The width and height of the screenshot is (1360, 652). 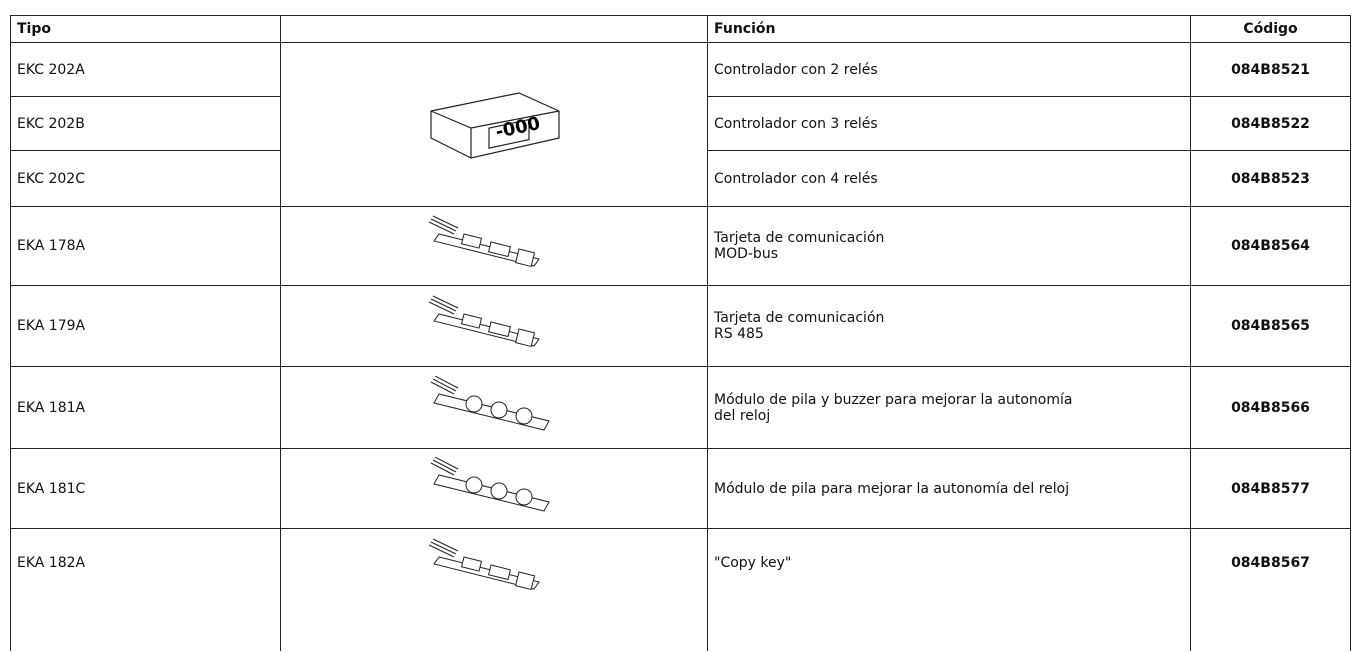 I want to click on table-row: EKC 202C Controlador con 4 relés 084B8523, so click(x=680, y=178).